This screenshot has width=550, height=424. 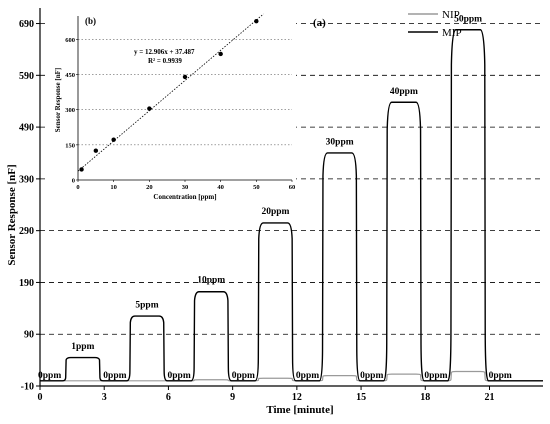 I want to click on inset-x-tick-label-3: 30, so click(x=185, y=187).